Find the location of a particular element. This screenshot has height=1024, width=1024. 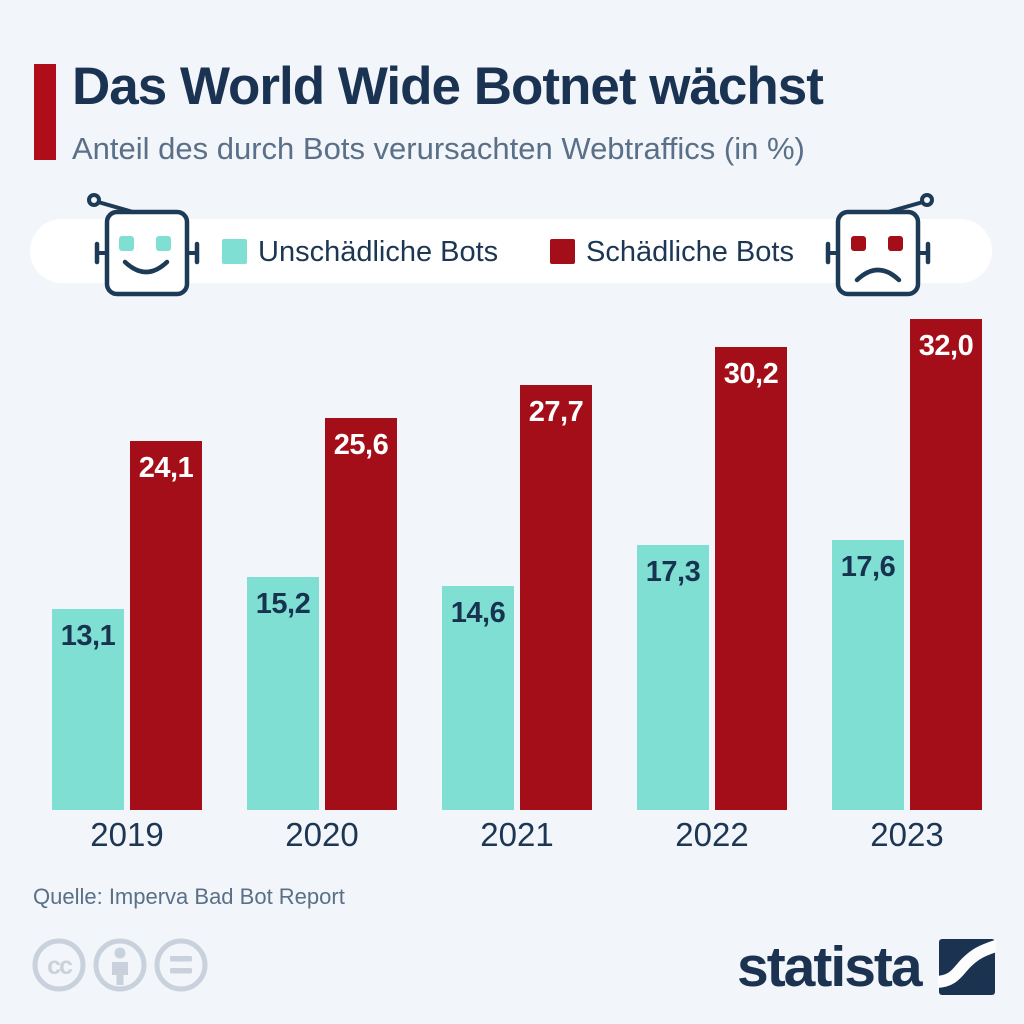

bar-harmless-2020 is located at coordinates (283, 693).